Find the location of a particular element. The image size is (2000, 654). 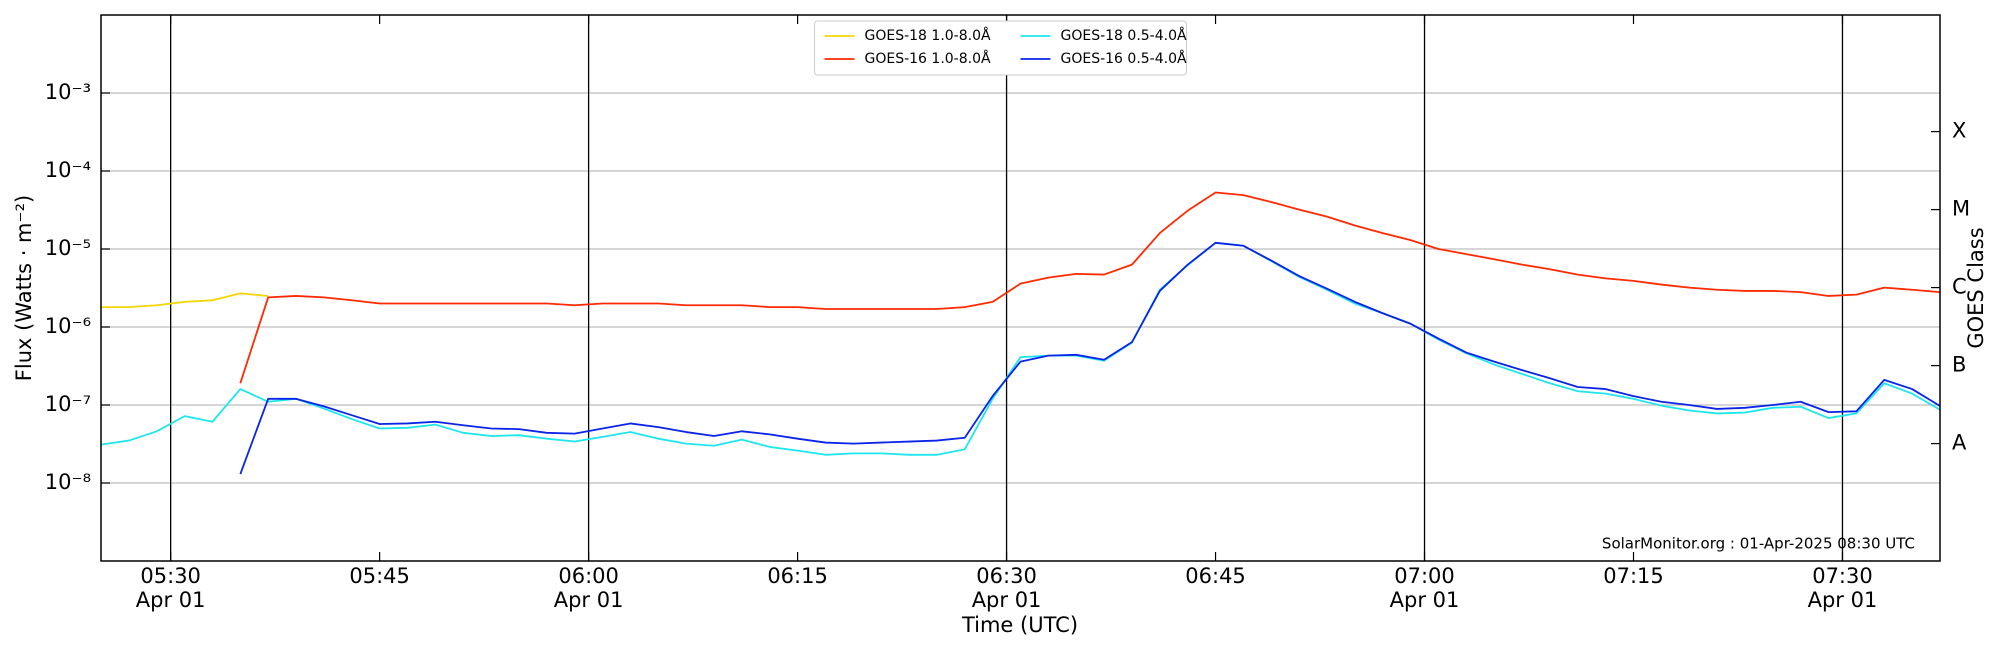

x-tick-label: 07:15 is located at coordinates (1633, 576).